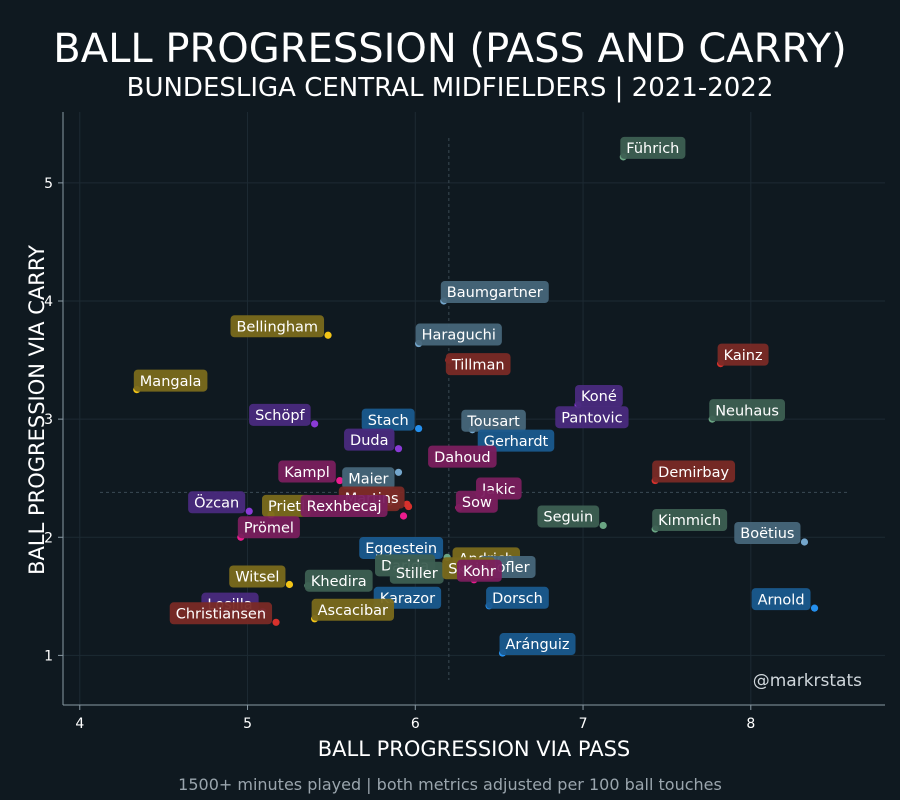 The image size is (900, 800). What do you see at coordinates (48, 656) in the screenshot?
I see `y-tick-label: 1` at bounding box center [48, 656].